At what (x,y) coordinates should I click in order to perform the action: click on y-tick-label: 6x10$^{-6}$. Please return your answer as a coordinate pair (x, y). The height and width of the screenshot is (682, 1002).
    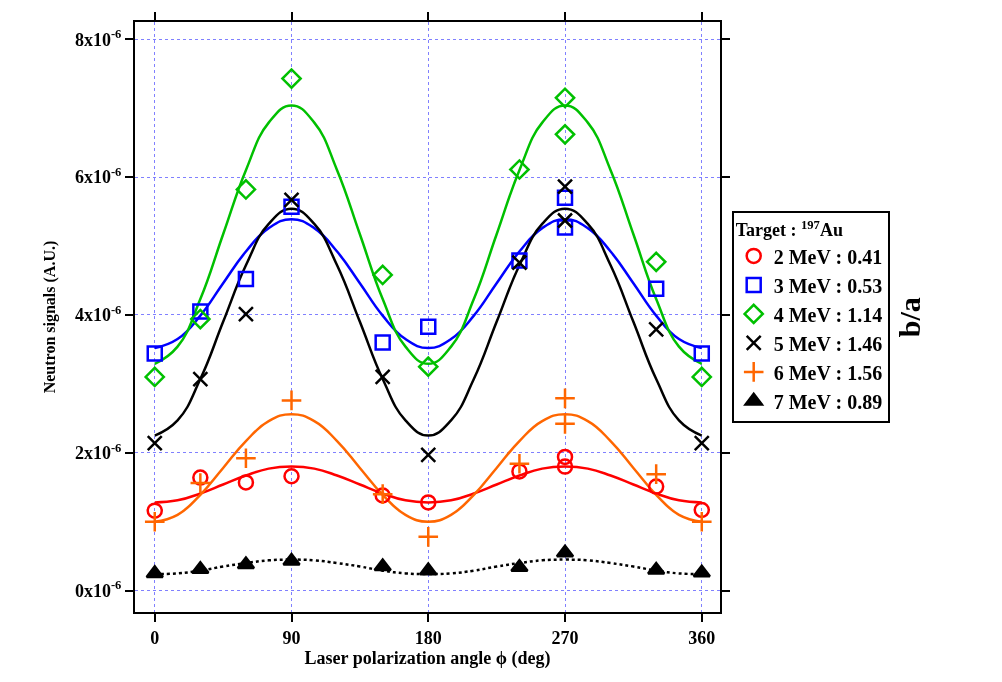
    Looking at the image, I should click on (98, 176).